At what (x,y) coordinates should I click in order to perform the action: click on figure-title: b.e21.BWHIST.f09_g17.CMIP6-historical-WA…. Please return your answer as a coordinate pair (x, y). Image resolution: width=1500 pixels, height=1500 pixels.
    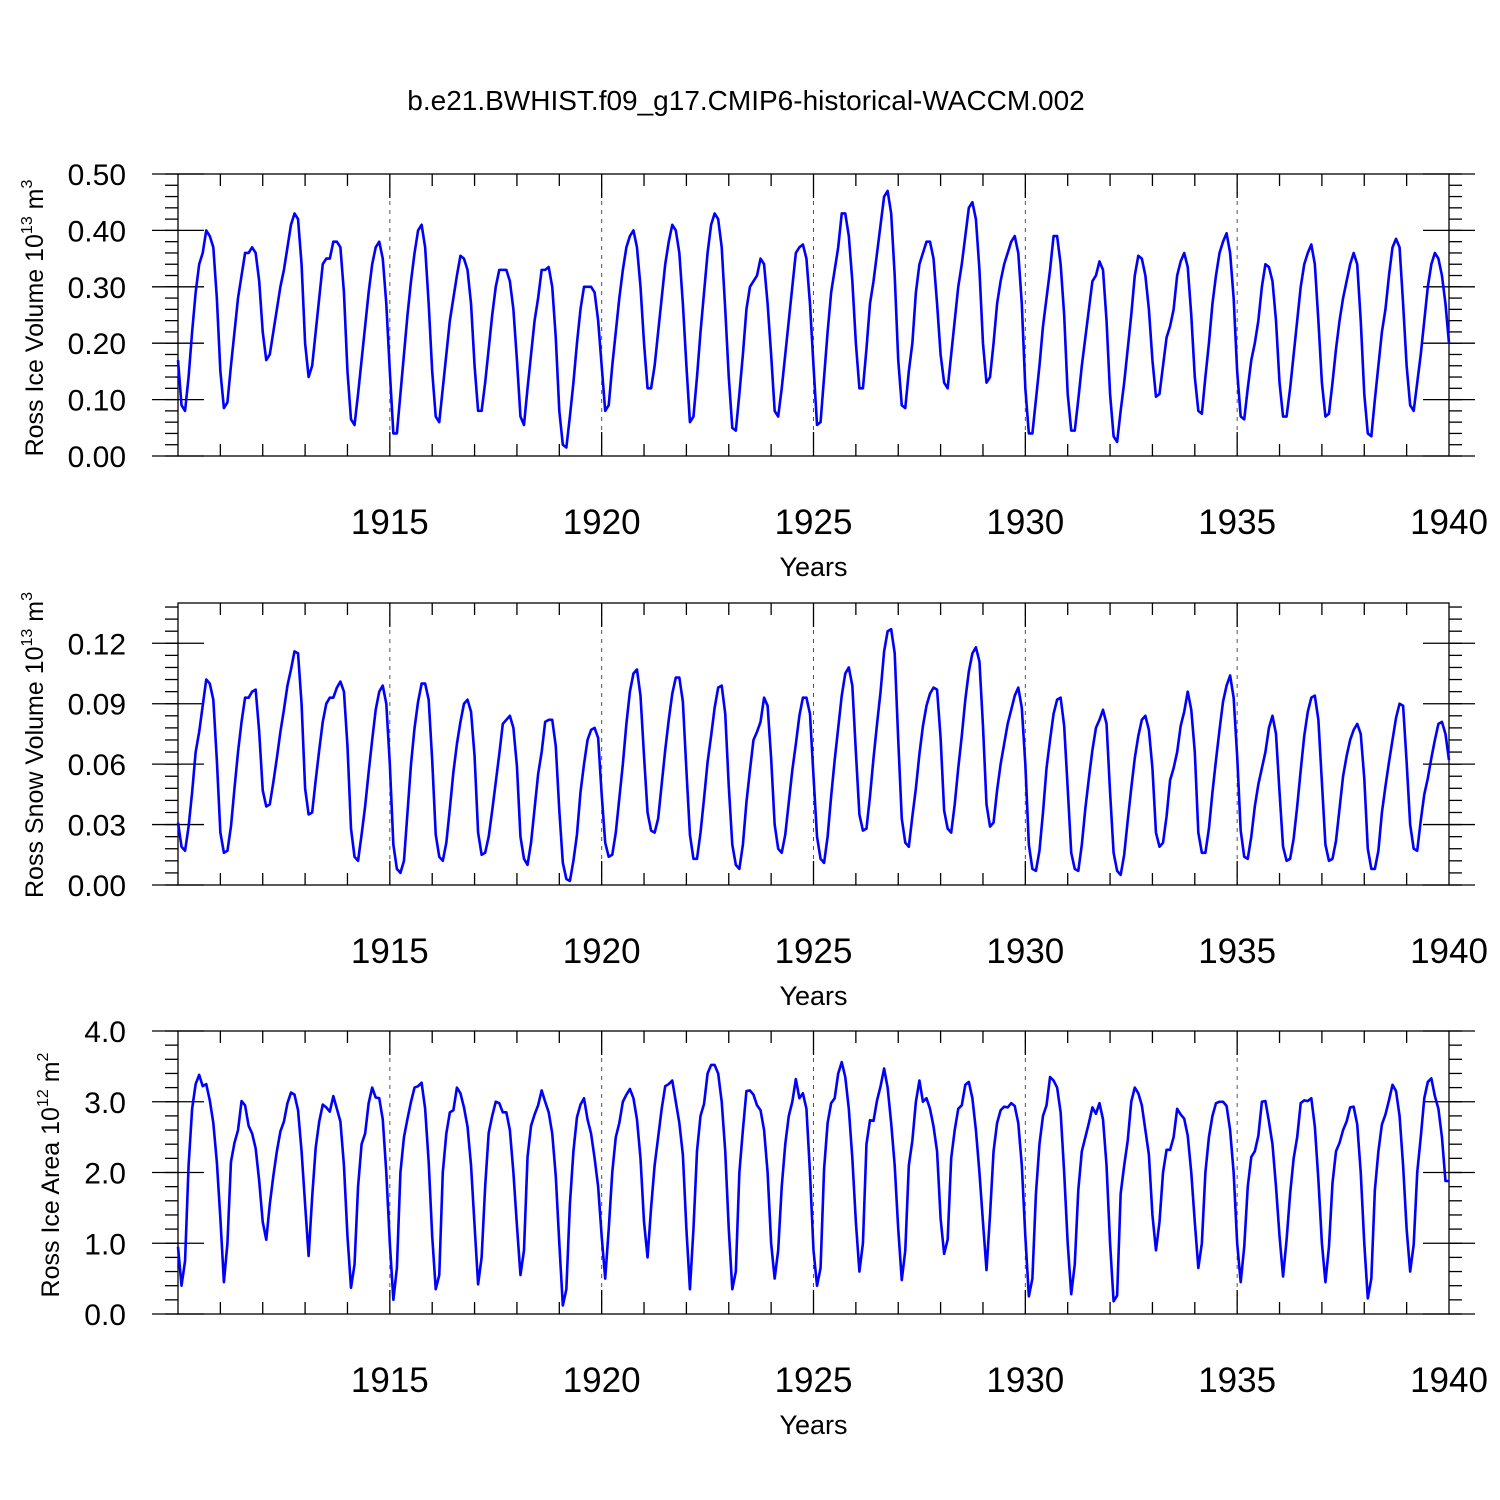
    Looking at the image, I should click on (745, 100).